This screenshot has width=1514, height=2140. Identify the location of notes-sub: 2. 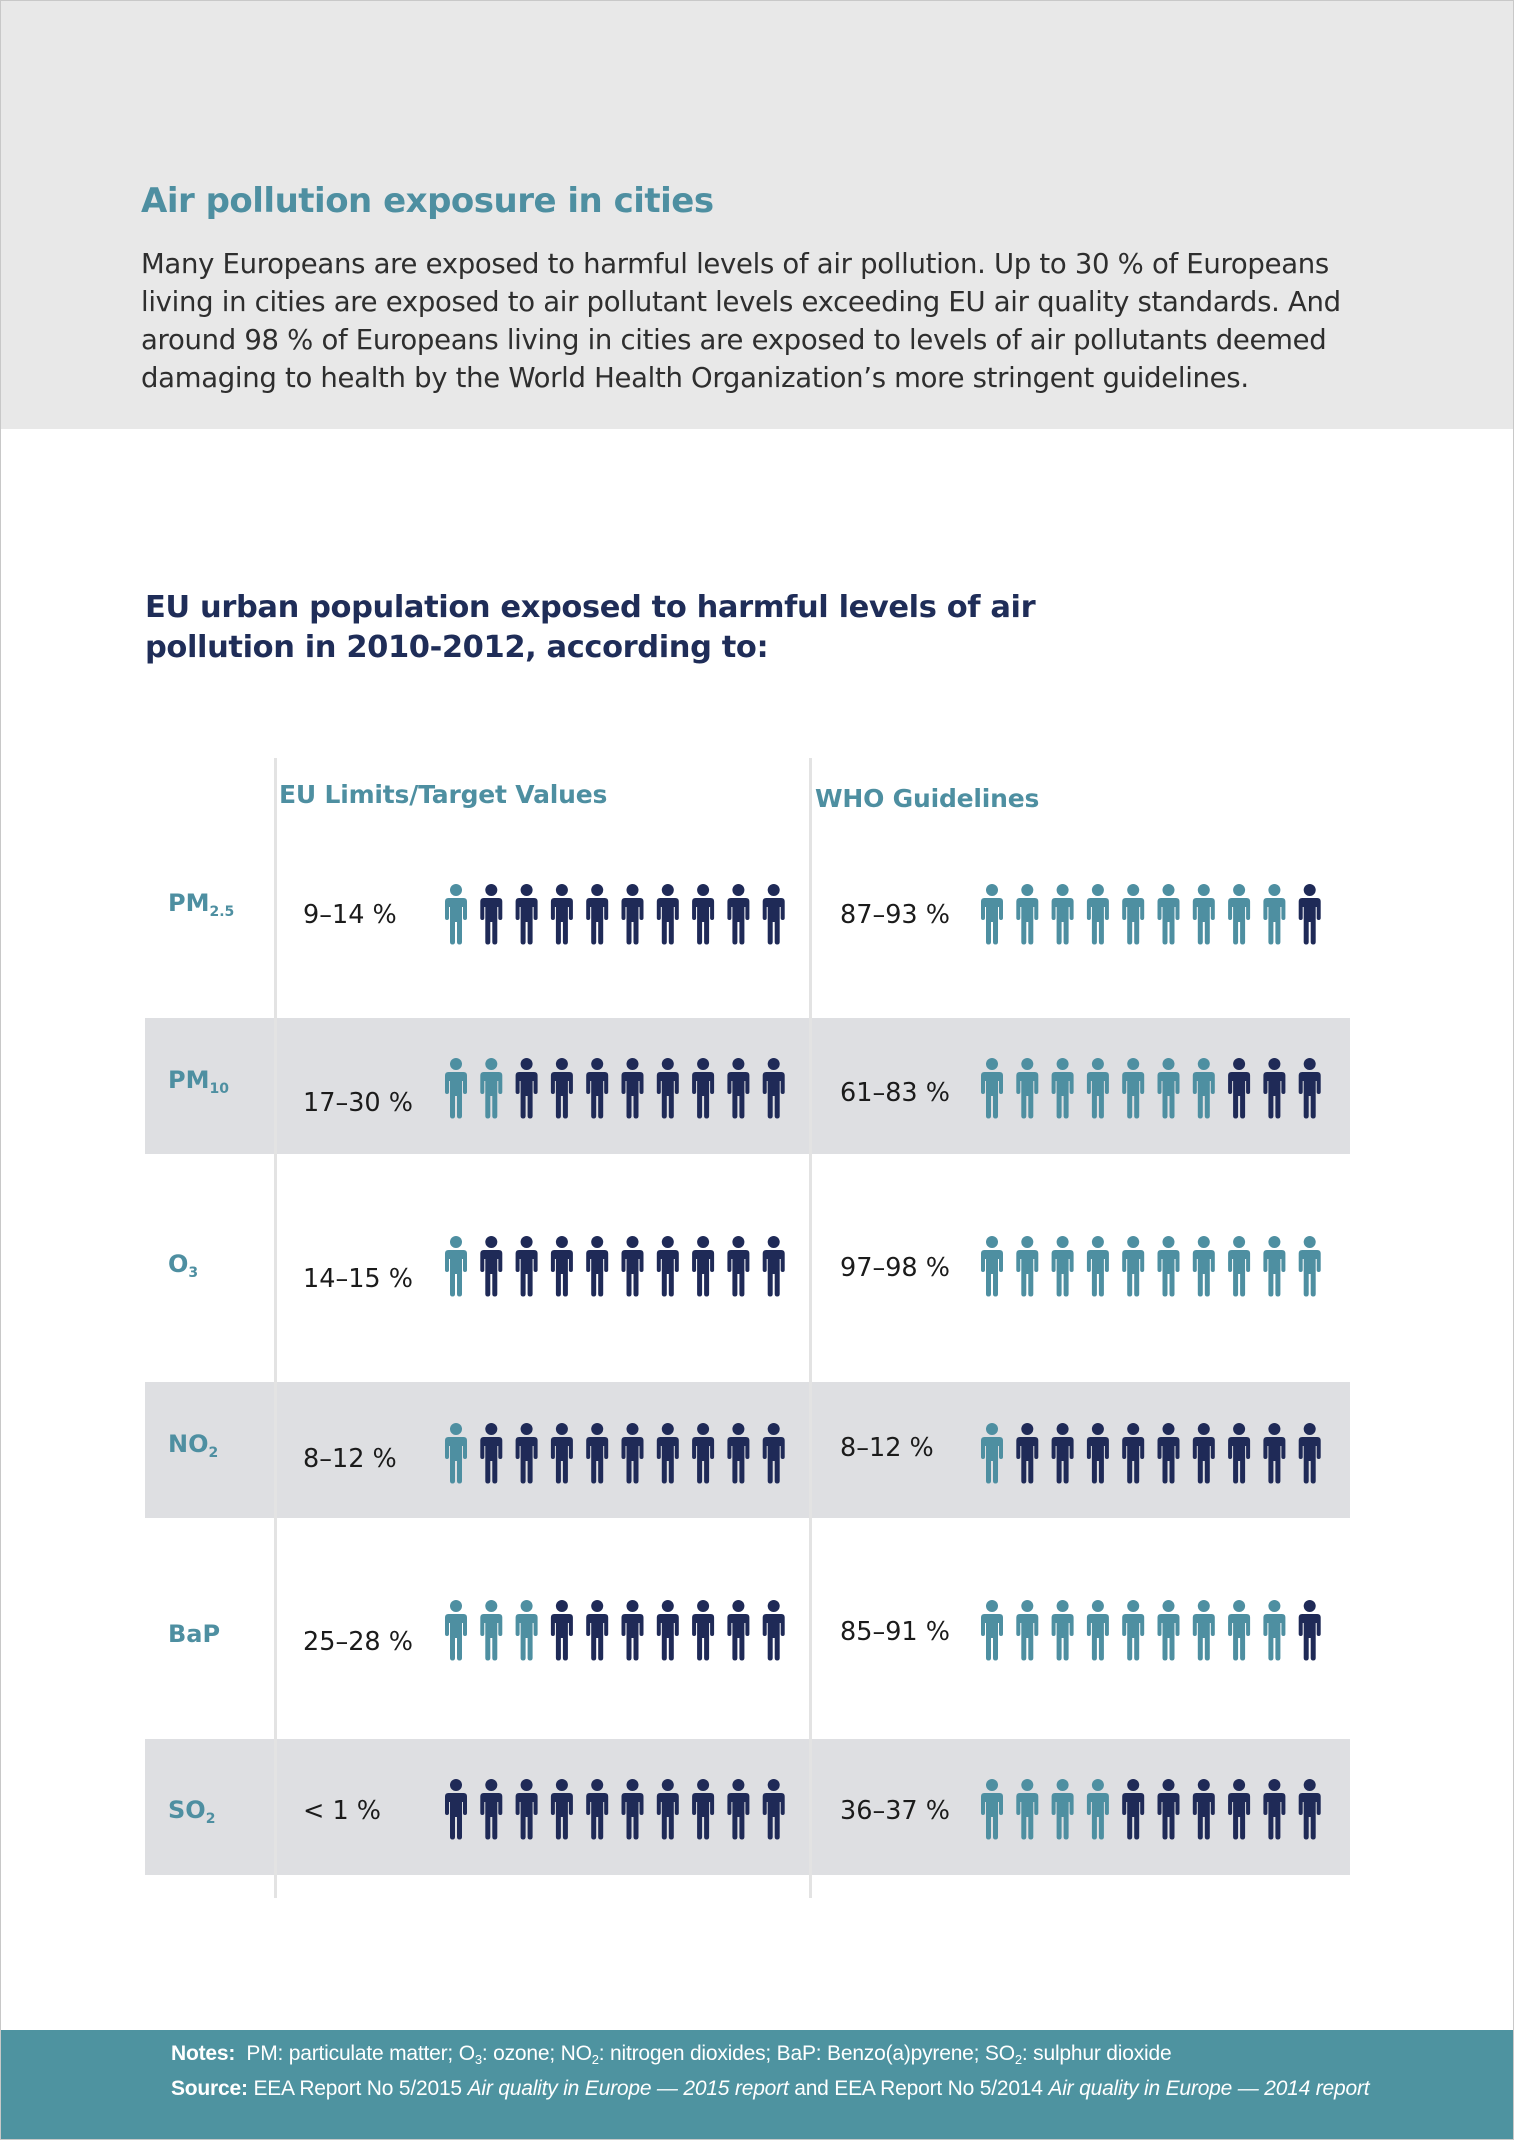
(595, 2059).